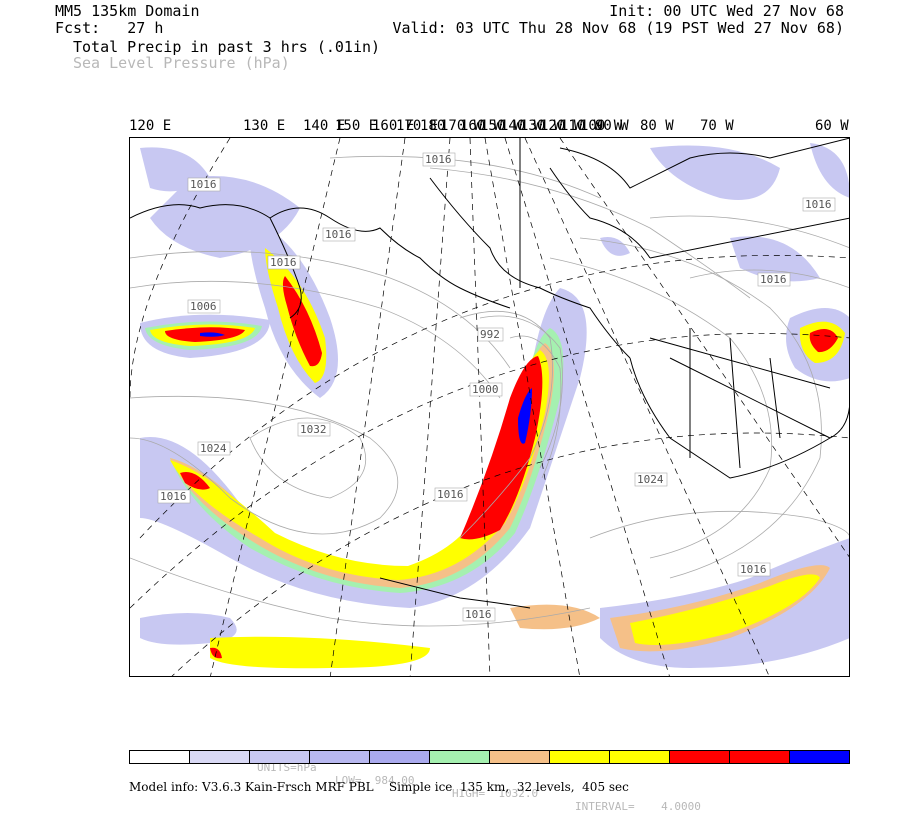 The width and height of the screenshot is (900, 813). Describe the element at coordinates (227, 47) in the screenshot. I see `field-primary: Total Precip in past 3 hrs (.01in)` at that location.